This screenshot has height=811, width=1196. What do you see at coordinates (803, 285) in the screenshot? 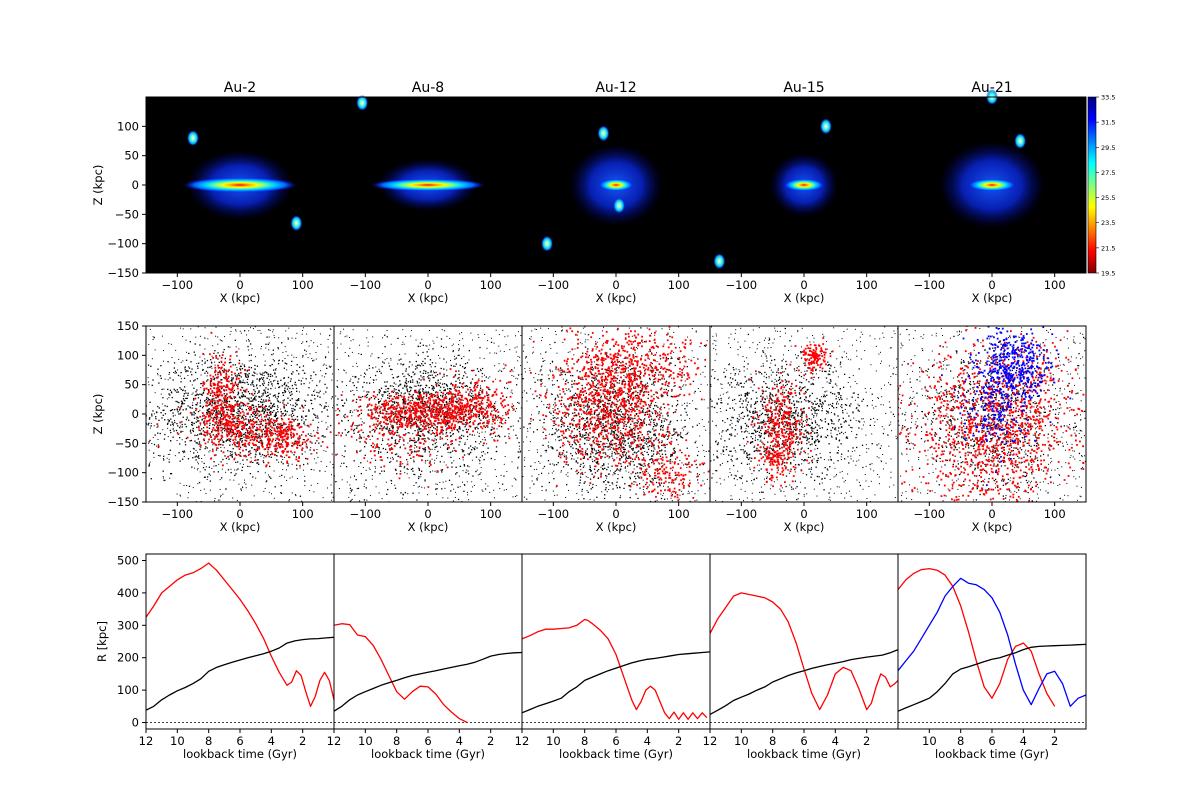
I see `x-tick-label: 0` at bounding box center [803, 285].